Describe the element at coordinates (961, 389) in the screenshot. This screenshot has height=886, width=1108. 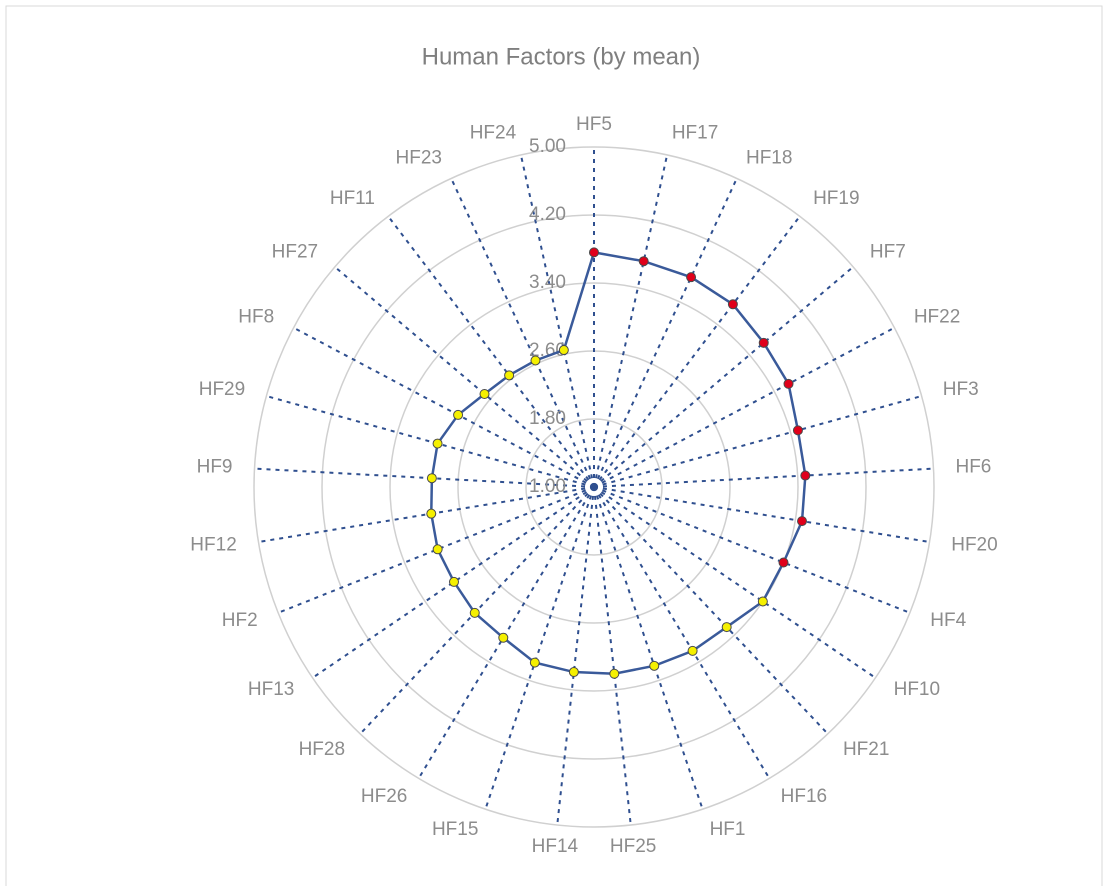
I see `category-label: HF3` at that location.